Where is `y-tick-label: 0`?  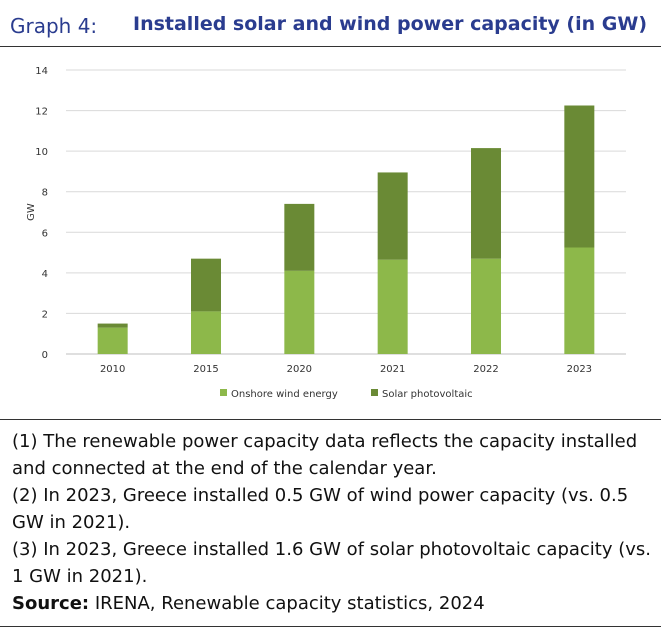
y-tick-label: 0 is located at coordinates (45, 355).